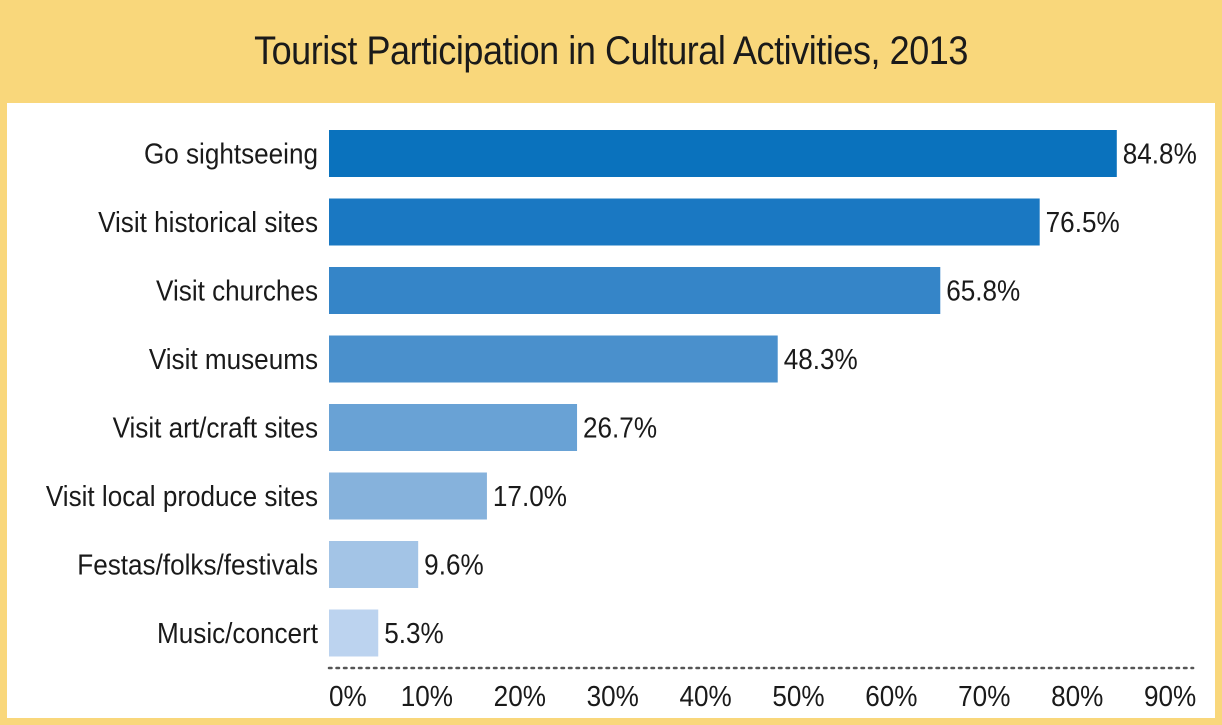 The width and height of the screenshot is (1222, 725). What do you see at coordinates (761, 689) in the screenshot?
I see `x-axis: 0% 10% 20% 30% 40% 50% 60% 70% 80% 90%` at bounding box center [761, 689].